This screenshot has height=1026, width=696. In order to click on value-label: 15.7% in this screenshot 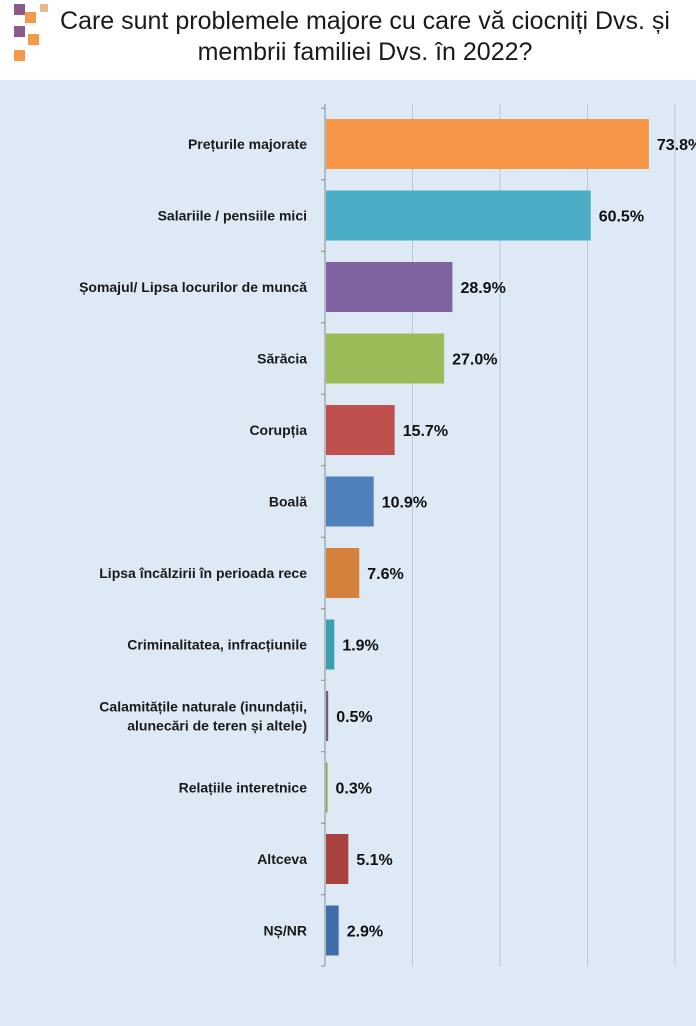, I will do `click(425, 431)`.